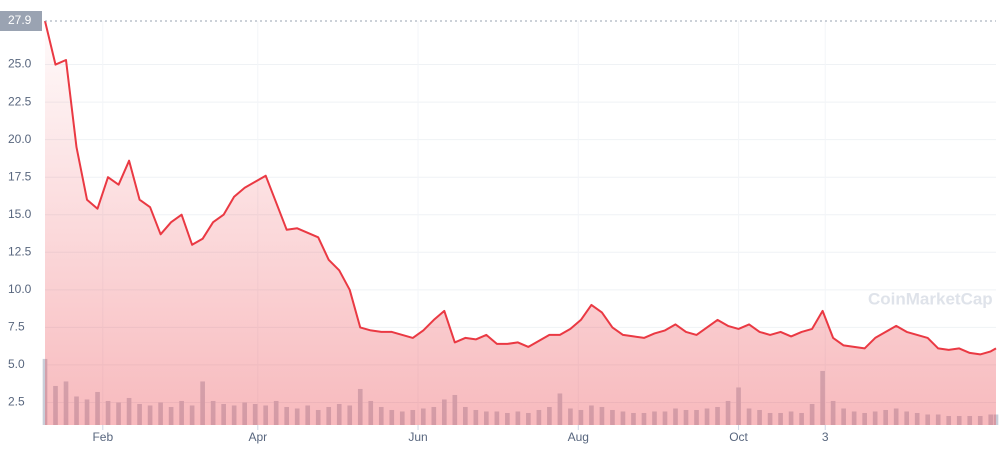  I want to click on x-tick-label: Apr, so click(257, 437).